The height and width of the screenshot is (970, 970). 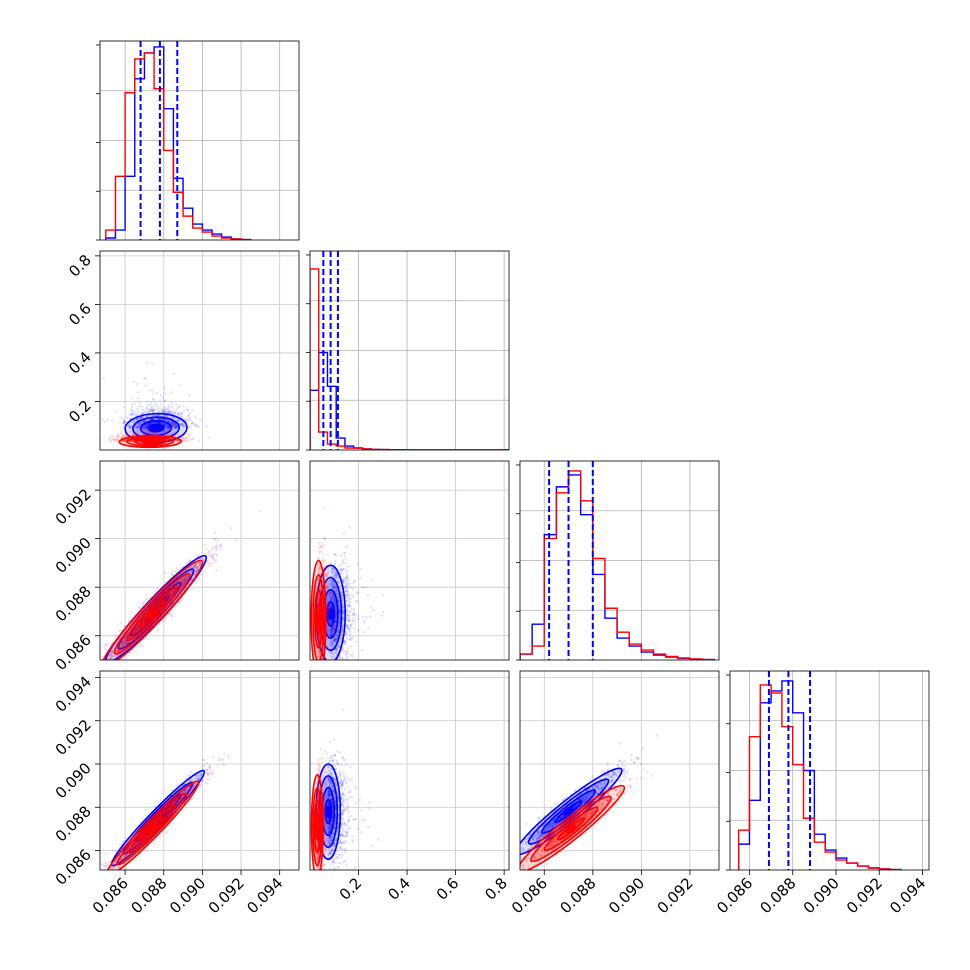 I want to click on xtick-label-1-3: 0.8, so click(x=496, y=889).